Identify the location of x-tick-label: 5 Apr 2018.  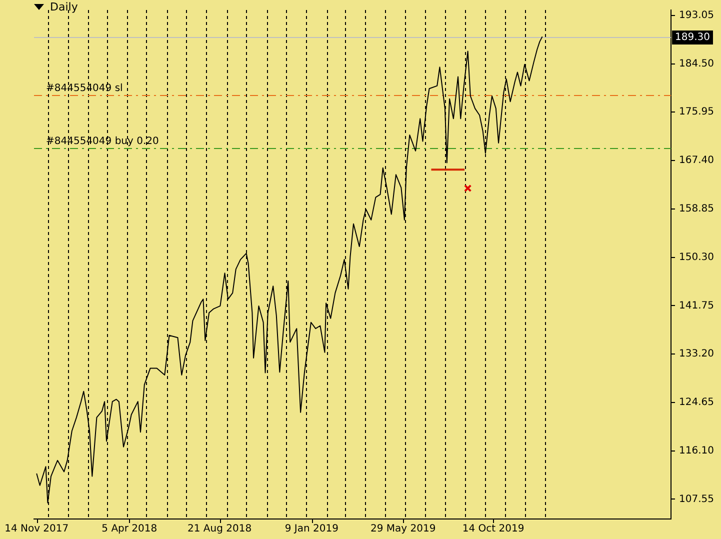
(130, 529).